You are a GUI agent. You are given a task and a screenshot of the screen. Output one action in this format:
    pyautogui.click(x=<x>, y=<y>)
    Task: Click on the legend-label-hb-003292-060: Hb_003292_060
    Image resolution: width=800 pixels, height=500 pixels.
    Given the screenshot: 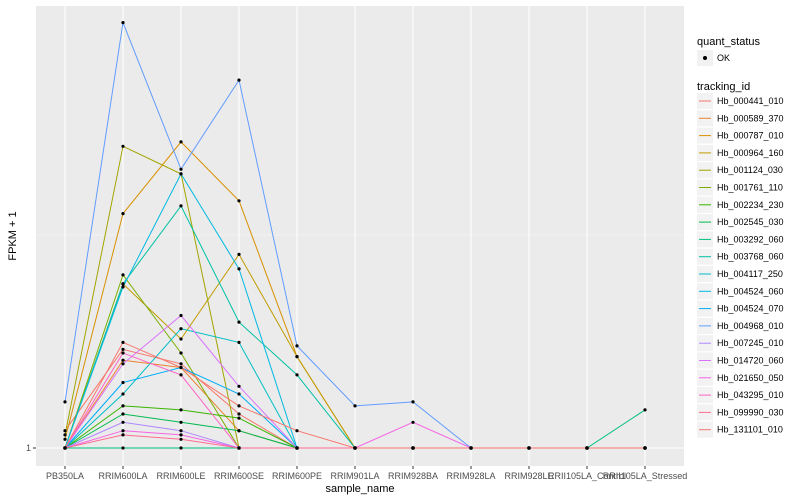 What is the action you would take?
    pyautogui.click(x=750, y=239)
    